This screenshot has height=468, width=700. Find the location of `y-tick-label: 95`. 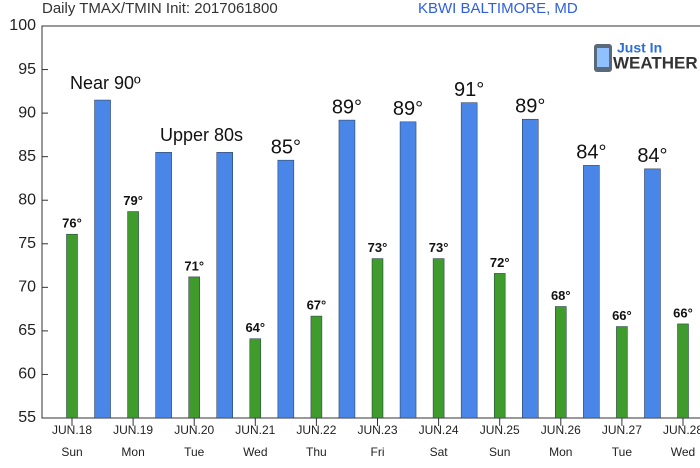

y-tick-label: 95 is located at coordinates (27, 69).